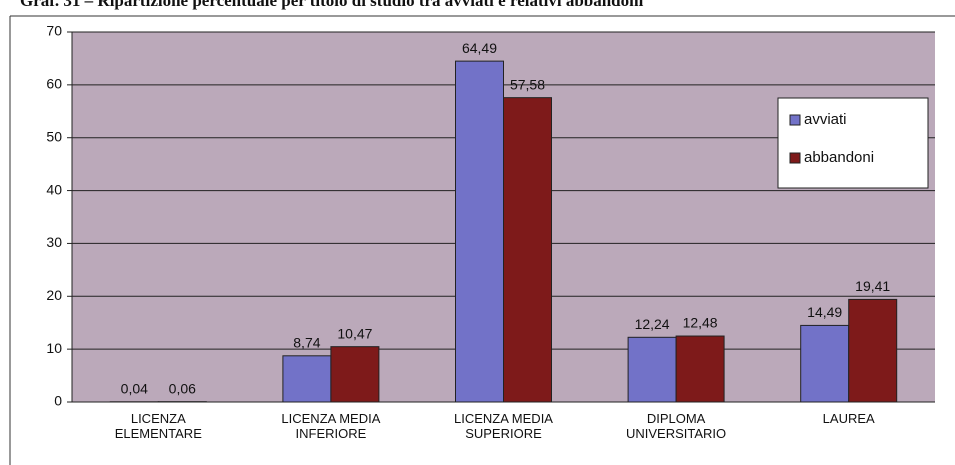 The height and width of the screenshot is (465, 955). I want to click on y-tick-label: 10, so click(54, 348).